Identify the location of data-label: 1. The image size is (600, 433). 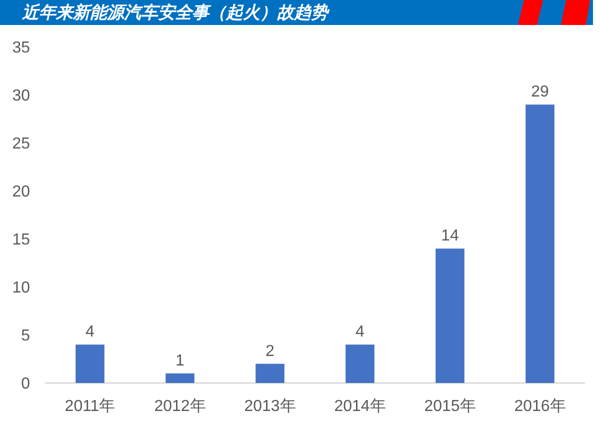
(180, 361).